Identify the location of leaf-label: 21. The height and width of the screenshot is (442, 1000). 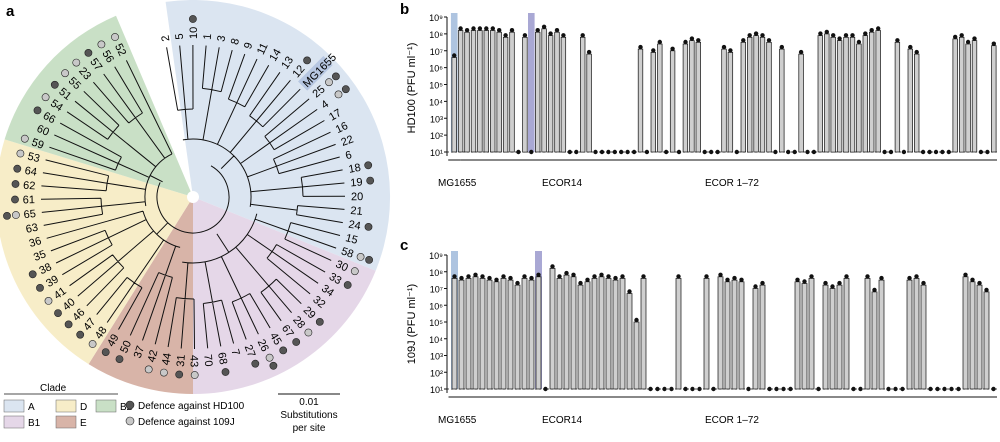
(356, 211).